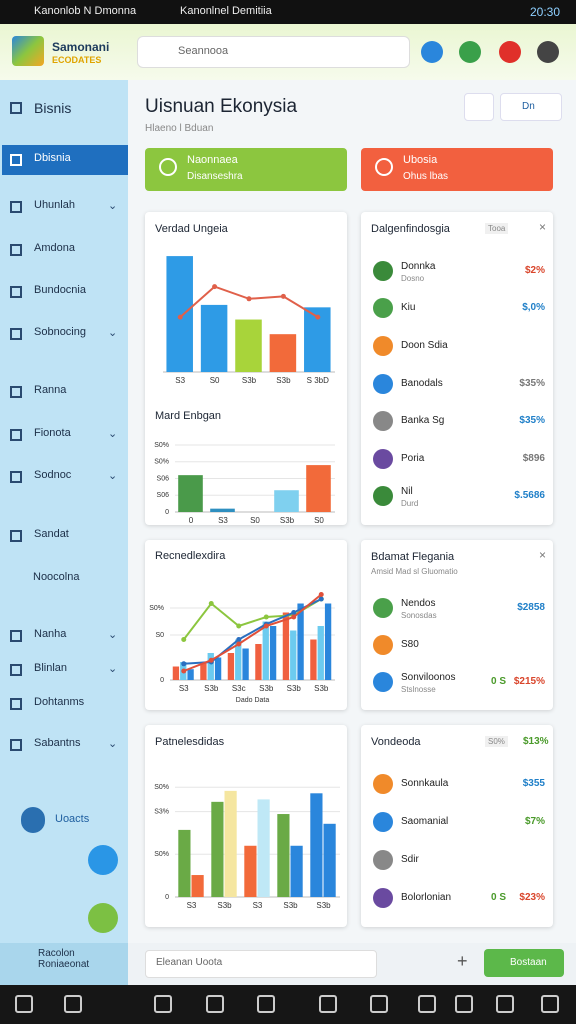 The height and width of the screenshot is (1024, 576). I want to click on banner-title: Naonnaea, so click(212, 160).